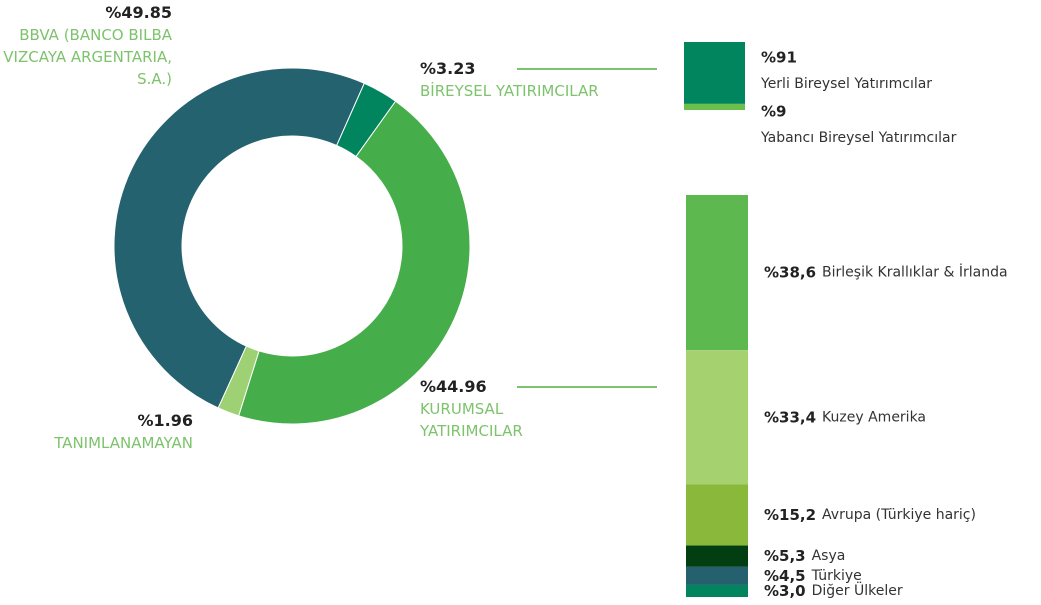 The width and height of the screenshot is (1041, 605). Describe the element at coordinates (785, 575) in the screenshot. I see `value-label: %4,5` at that location.